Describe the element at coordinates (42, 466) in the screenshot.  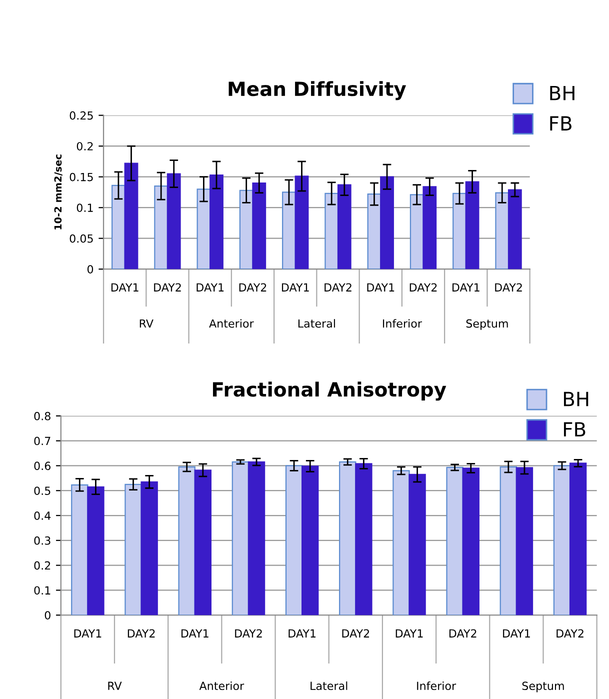
I see `y-tick-label: 0.6` at that location.